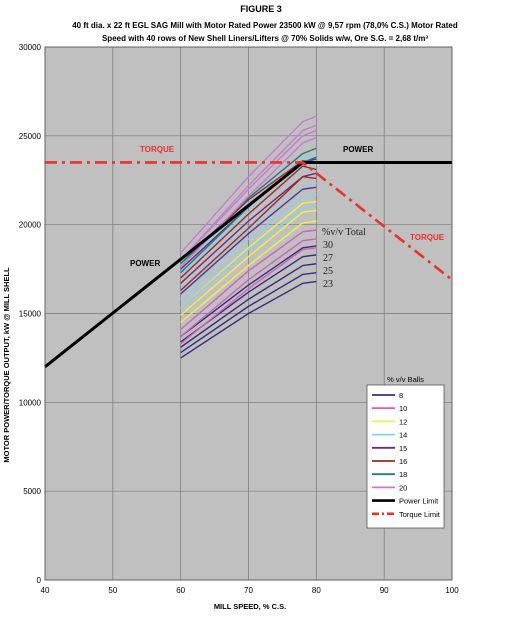 The image size is (522, 624). What do you see at coordinates (32, 491) in the screenshot?
I see `y-tick-label: 5000` at bounding box center [32, 491].